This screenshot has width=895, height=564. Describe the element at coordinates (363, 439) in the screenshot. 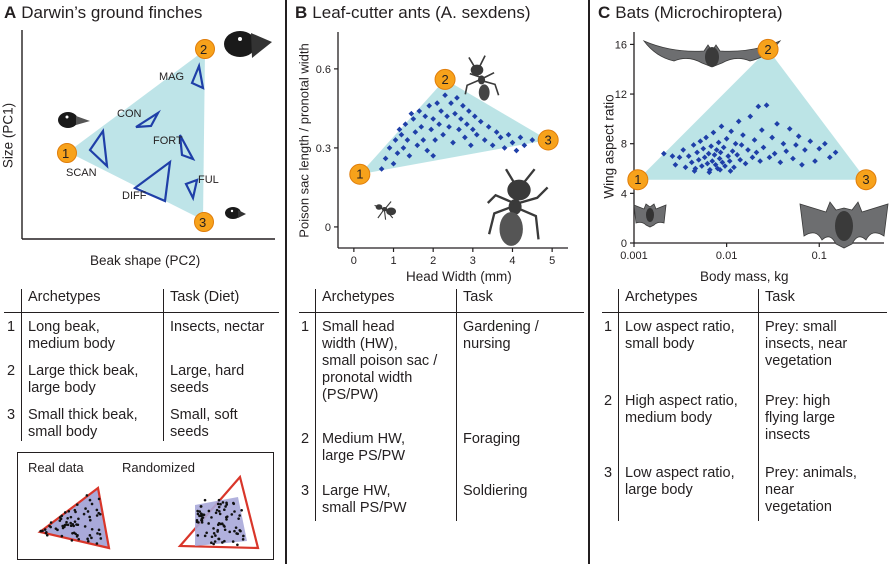

I see `table-b-row2-arch-1: Medium HW,` at that location.